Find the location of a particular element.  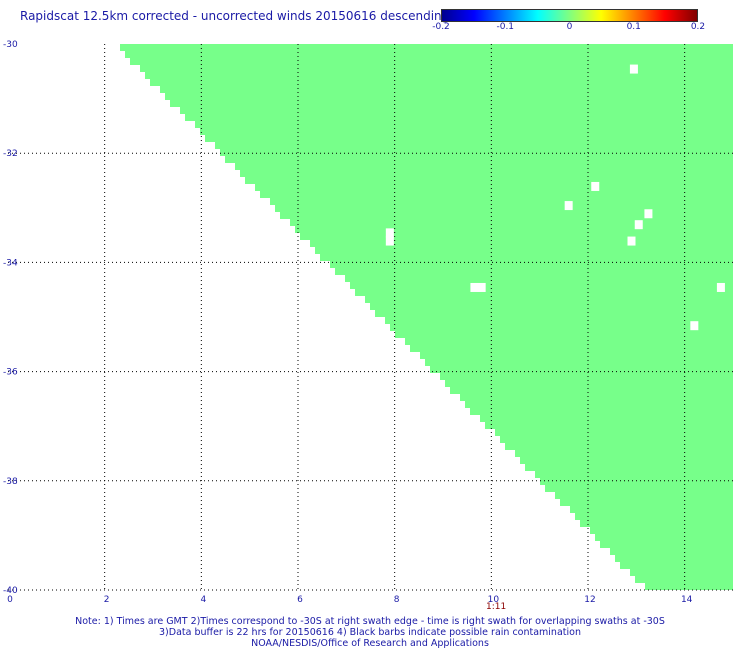

lon-tick-label: 14 is located at coordinates (687, 600).